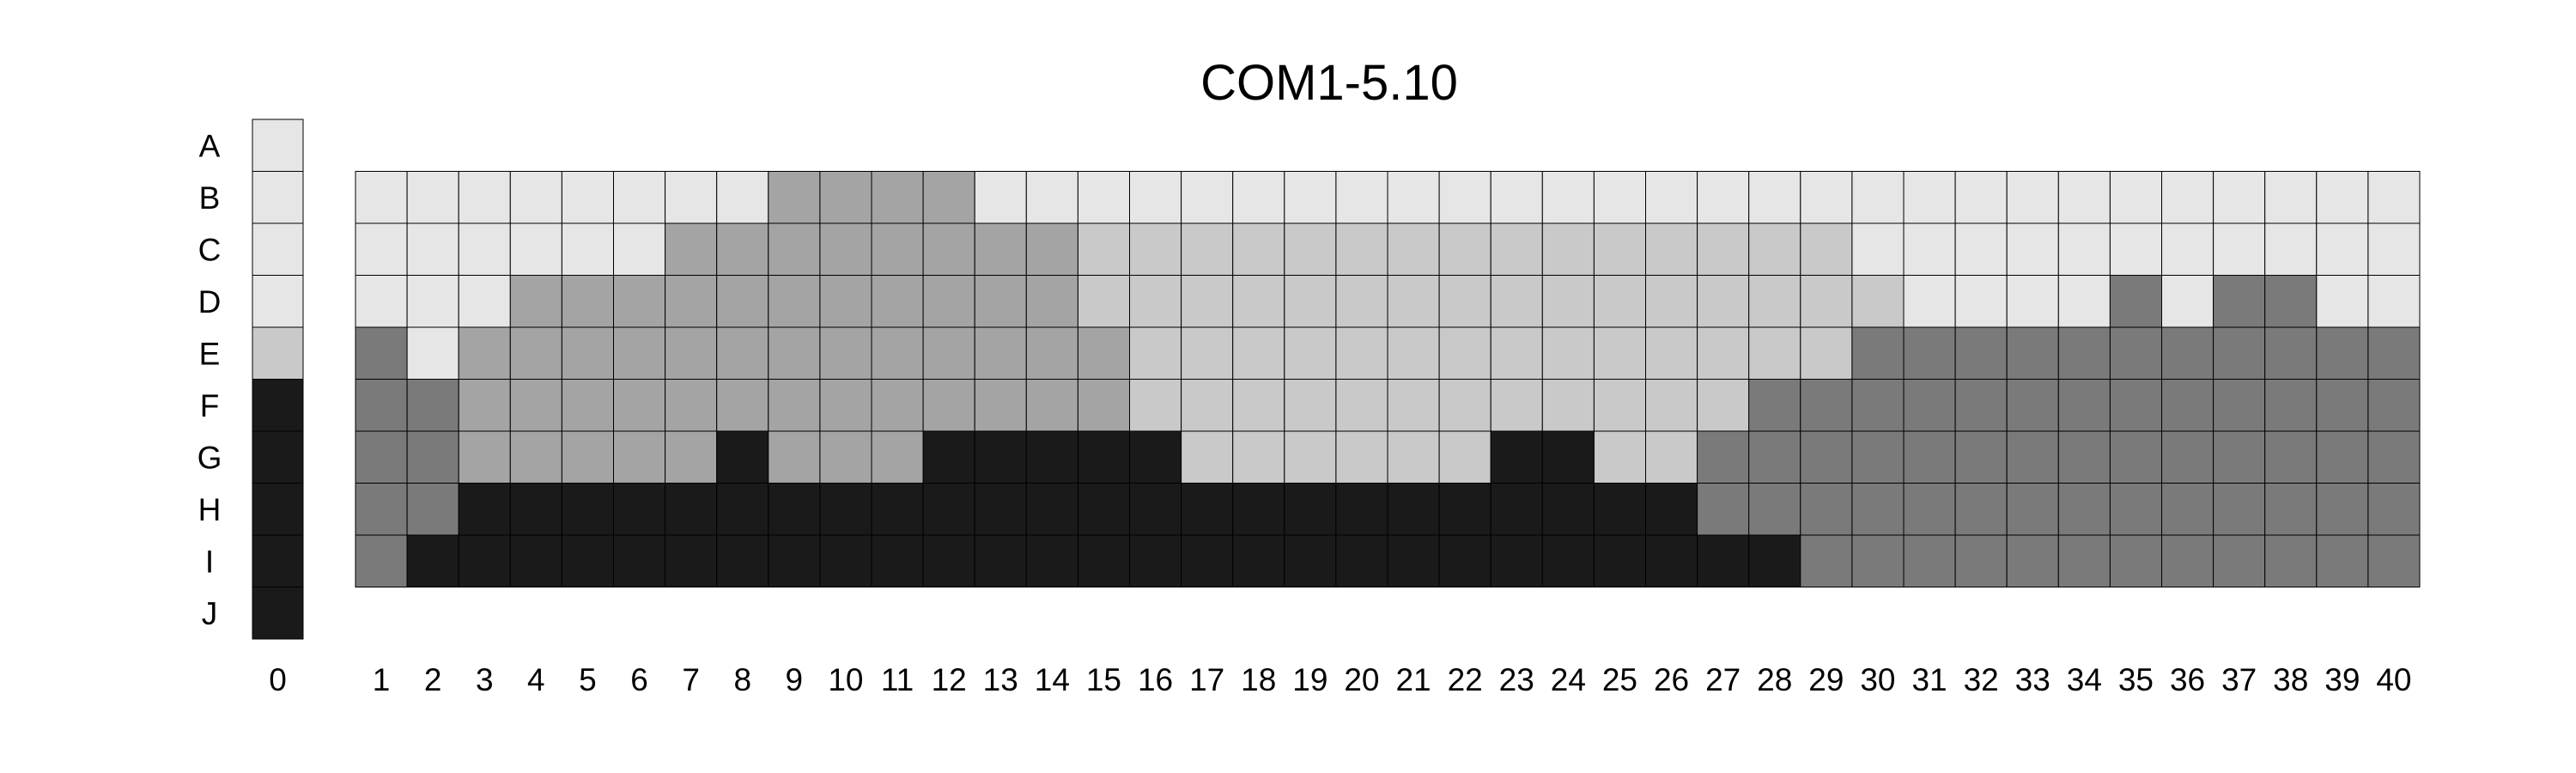 This screenshot has height=773, width=2576. I want to click on row-label-e: E, so click(210, 353).